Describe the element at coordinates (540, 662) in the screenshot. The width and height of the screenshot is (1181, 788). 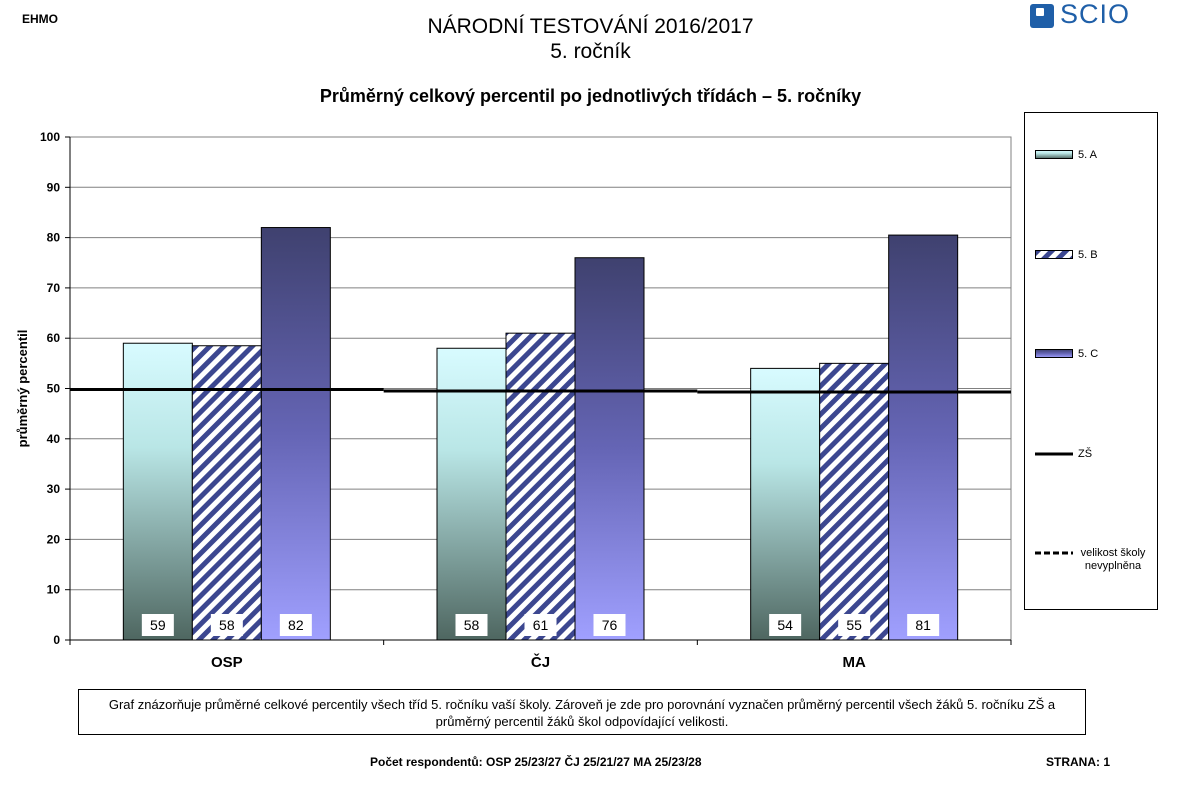
I see `category-label: ČJ` at that location.